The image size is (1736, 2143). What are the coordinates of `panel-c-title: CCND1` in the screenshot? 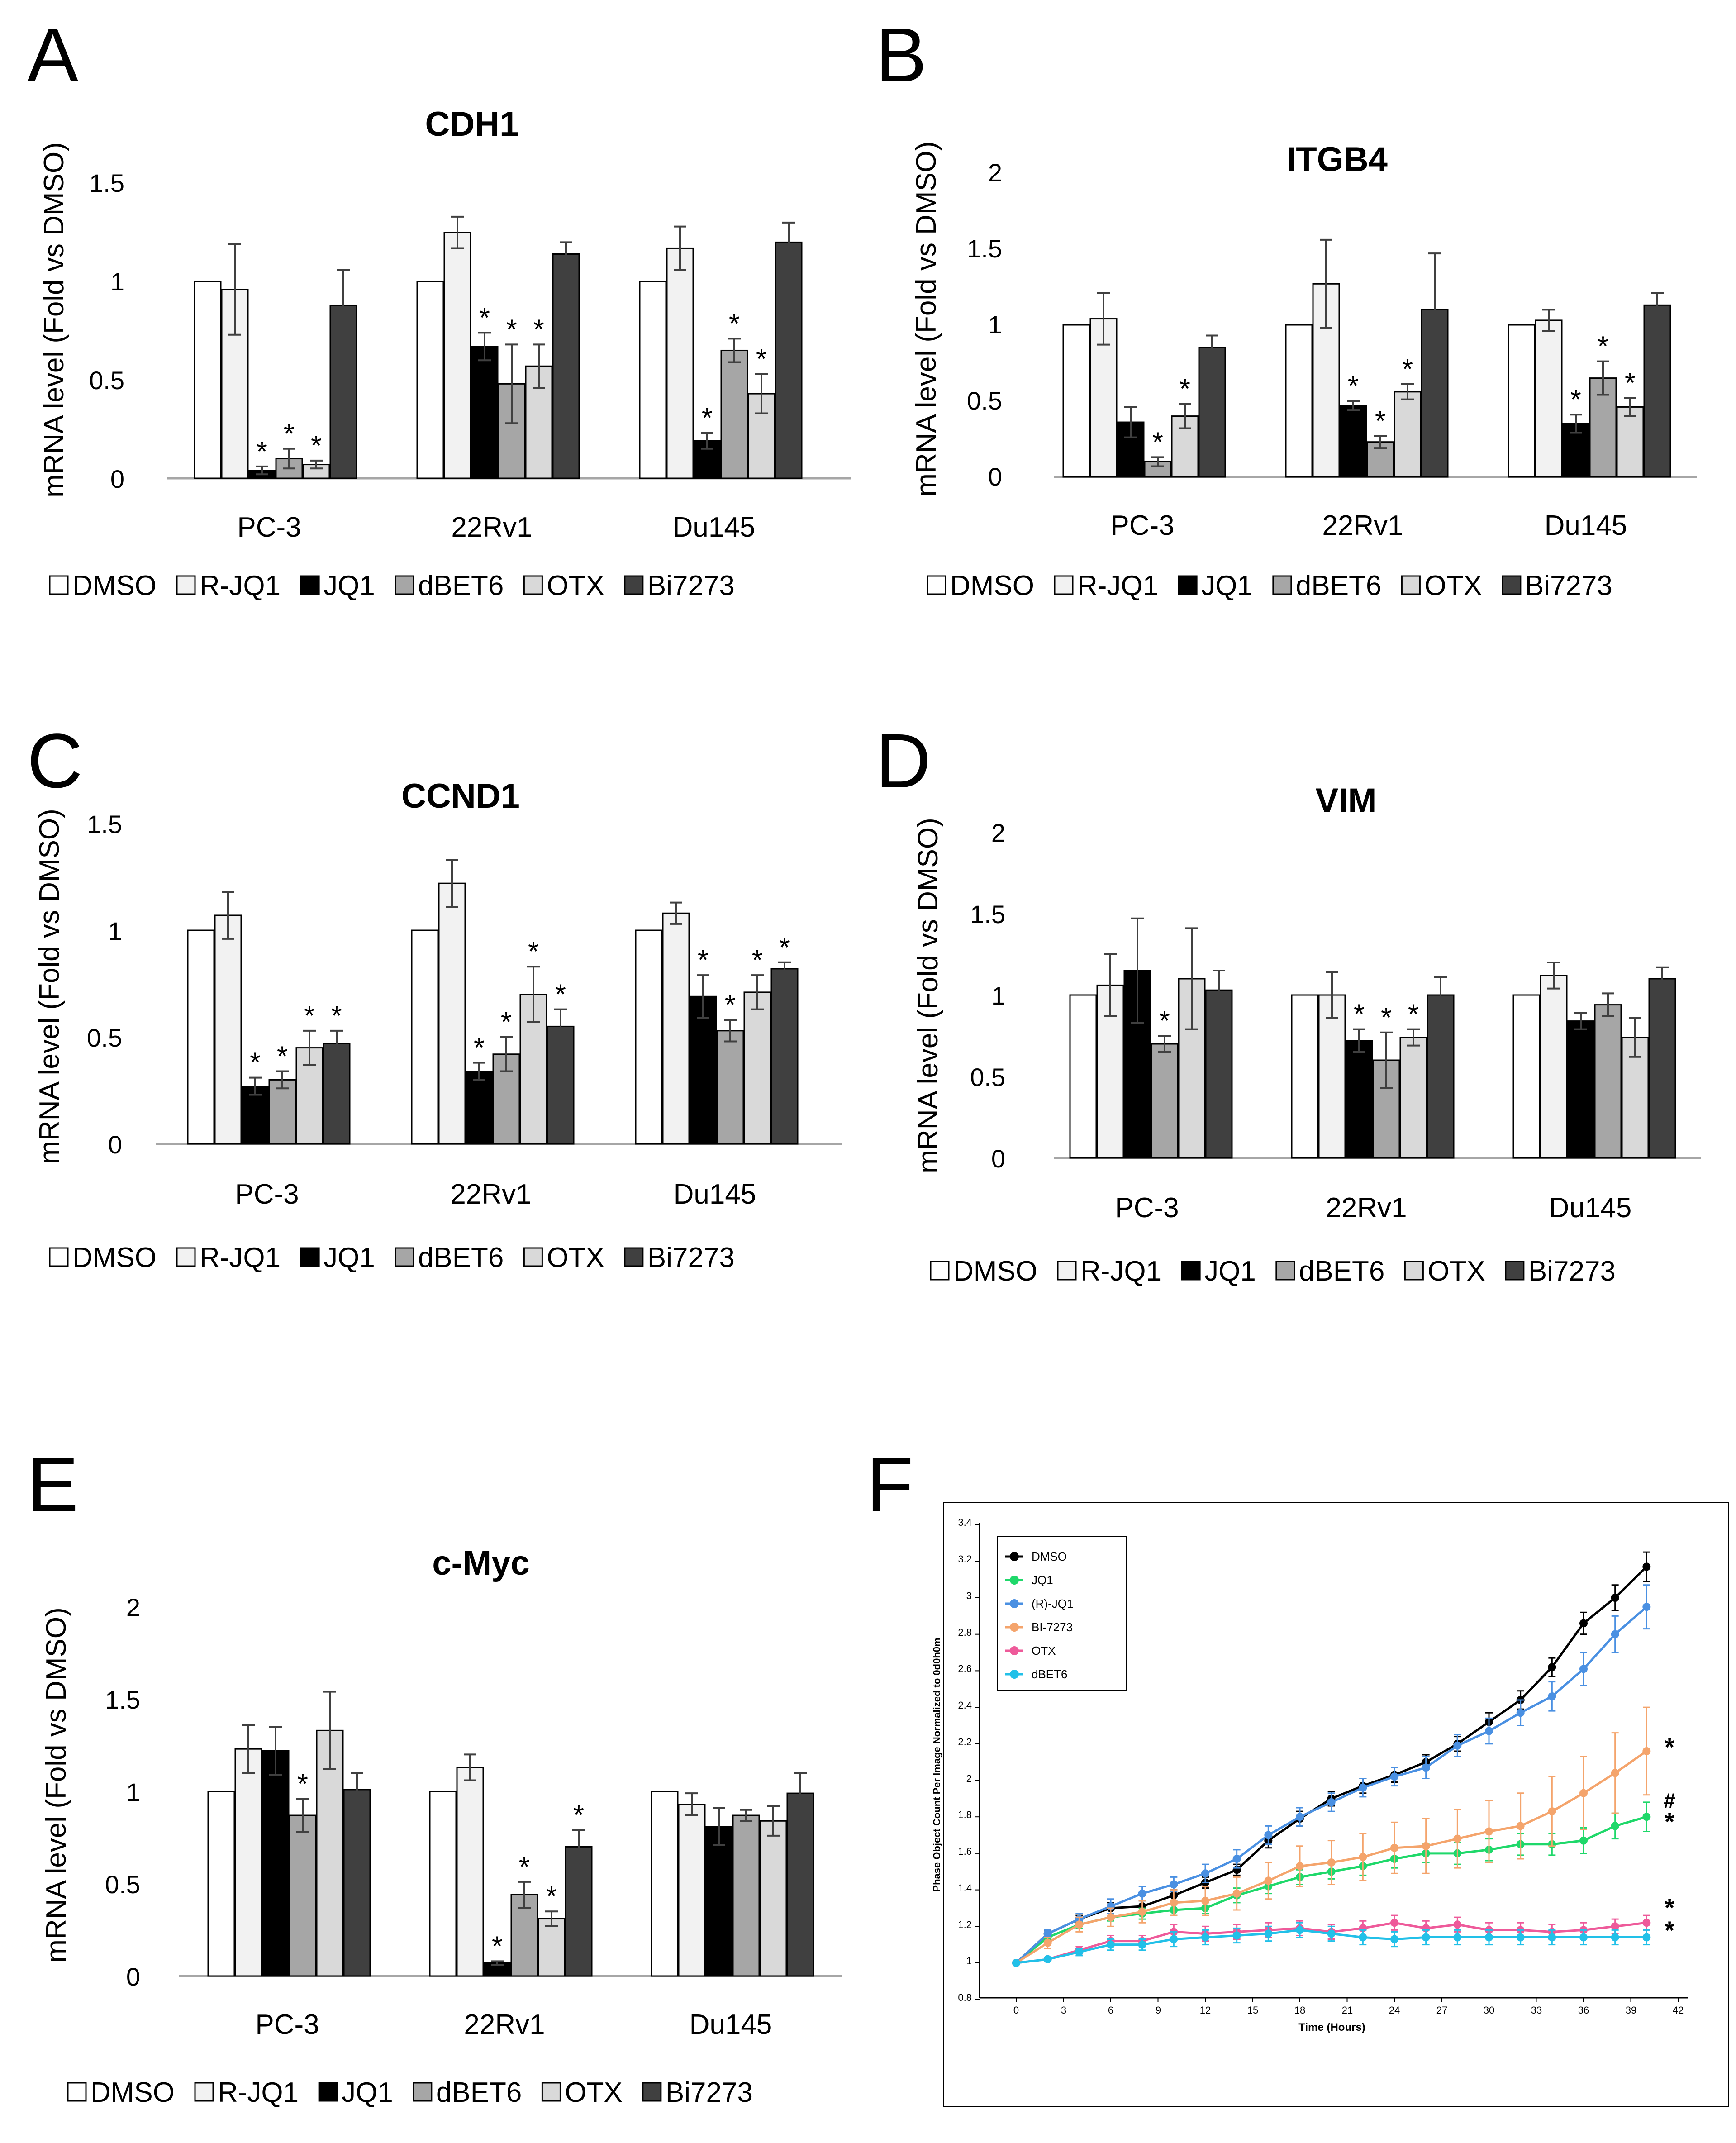 It's located at (460, 796).